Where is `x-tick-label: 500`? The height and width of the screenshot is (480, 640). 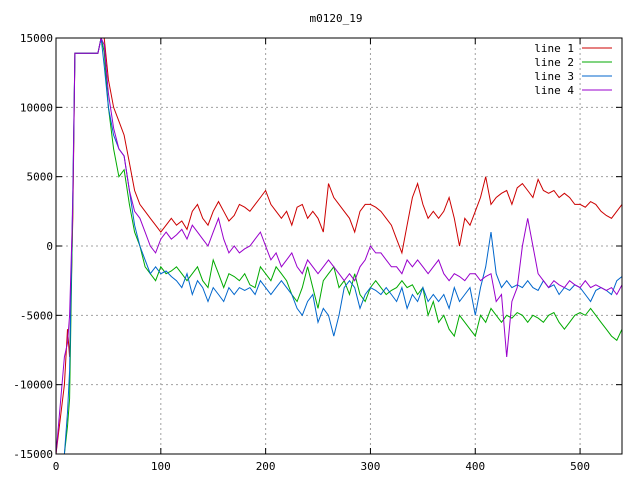 x-tick-label: 500 is located at coordinates (580, 466).